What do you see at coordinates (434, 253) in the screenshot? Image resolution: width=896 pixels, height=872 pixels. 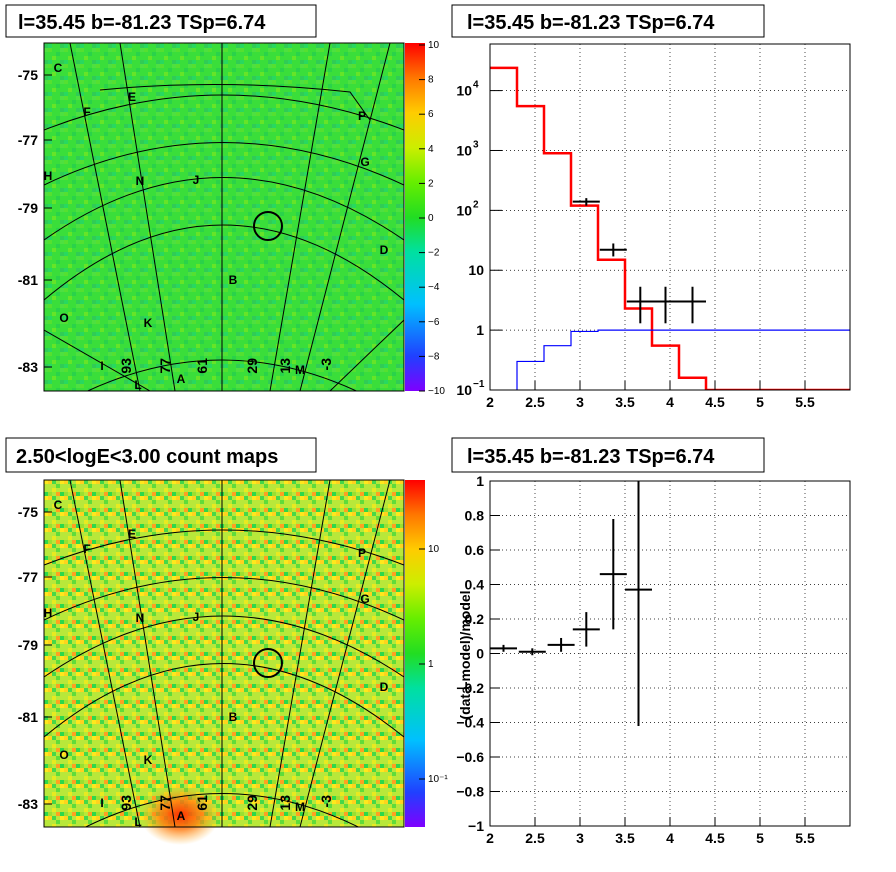 I see `colorbar-tick-label: −2` at bounding box center [434, 253].